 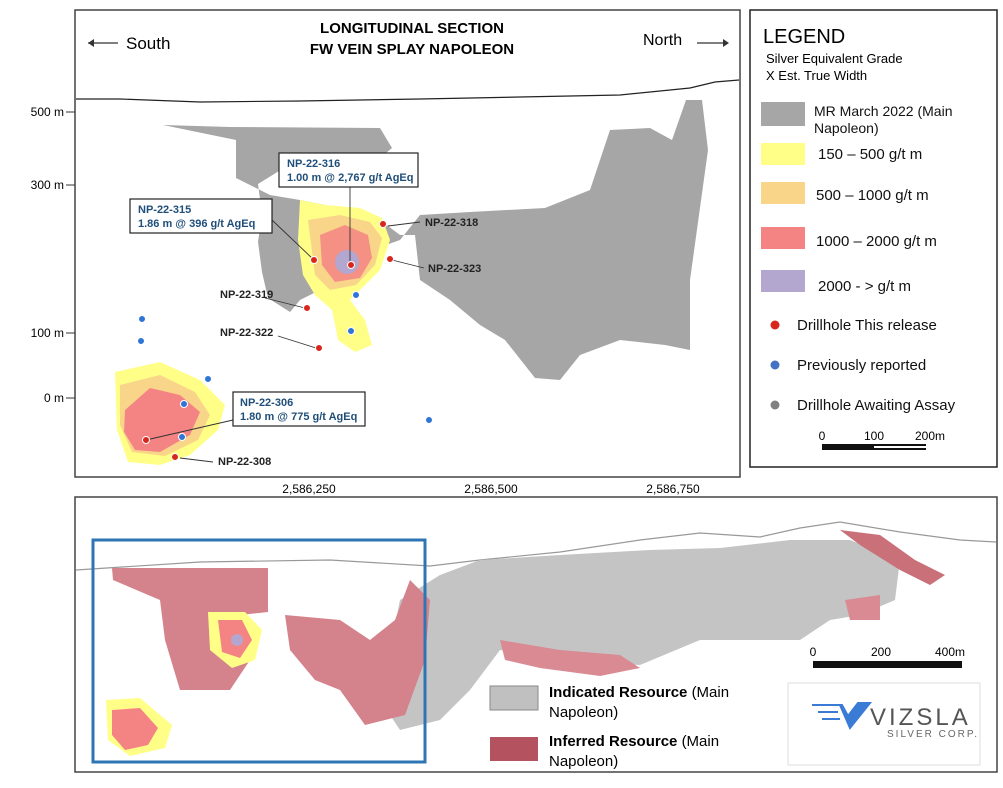 I want to click on resource-name: Inferred Resource, so click(x=613, y=741).